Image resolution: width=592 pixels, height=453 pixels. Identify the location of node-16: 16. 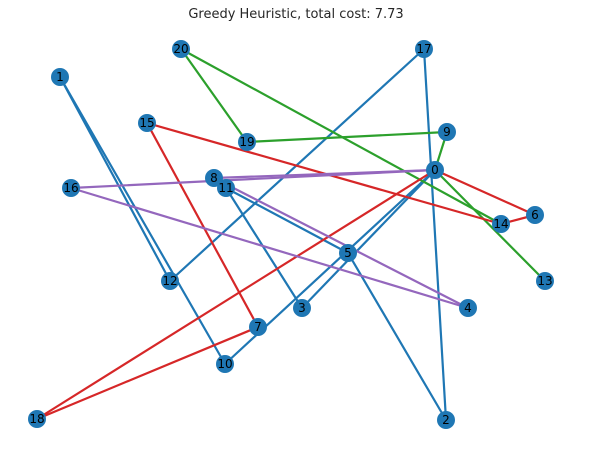
(71, 188).